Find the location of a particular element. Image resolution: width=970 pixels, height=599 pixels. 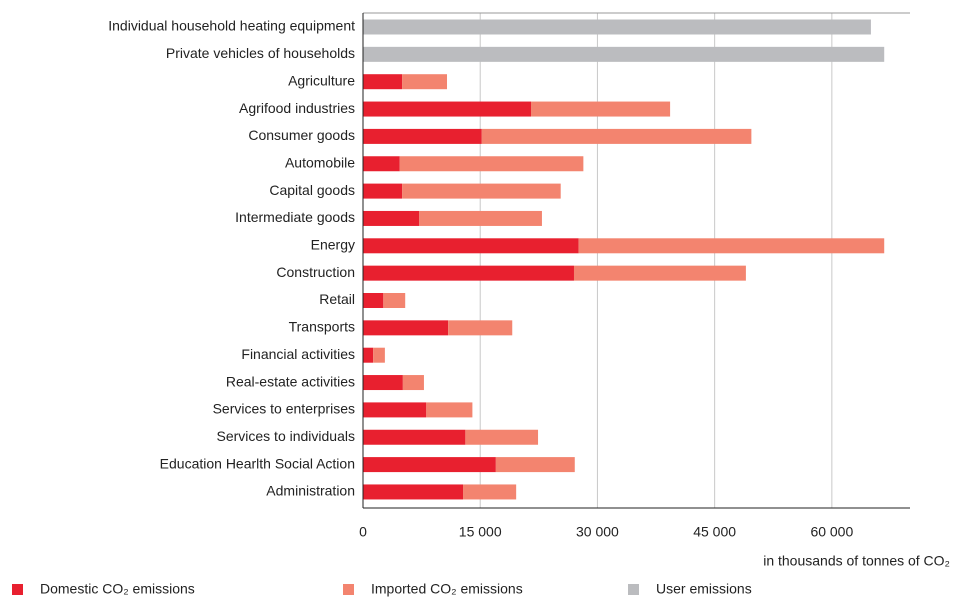

y-tick-label: Agriculture is located at coordinates (321, 80).